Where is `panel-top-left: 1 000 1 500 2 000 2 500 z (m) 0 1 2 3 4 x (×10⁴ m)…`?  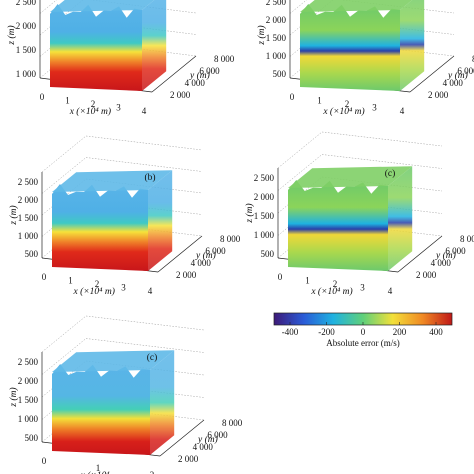
panel-top-left: 1 000 1 500 2 000 2 500 z (m) 0 1 2 3 4 x (×10⁴ m)… is located at coordinates (120, 58).